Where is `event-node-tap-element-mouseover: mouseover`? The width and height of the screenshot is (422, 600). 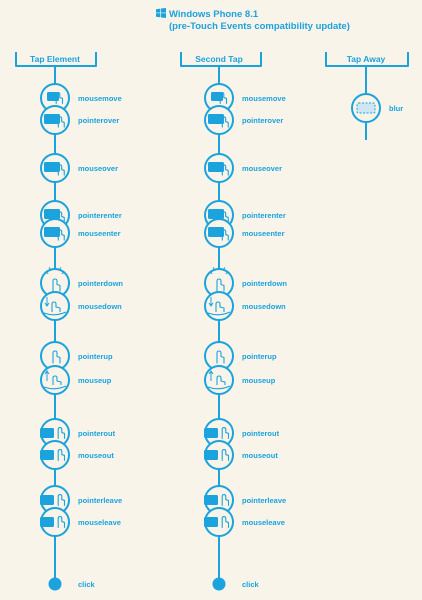
event-node-tap-element-mouseover: mouseover is located at coordinates (79, 168).